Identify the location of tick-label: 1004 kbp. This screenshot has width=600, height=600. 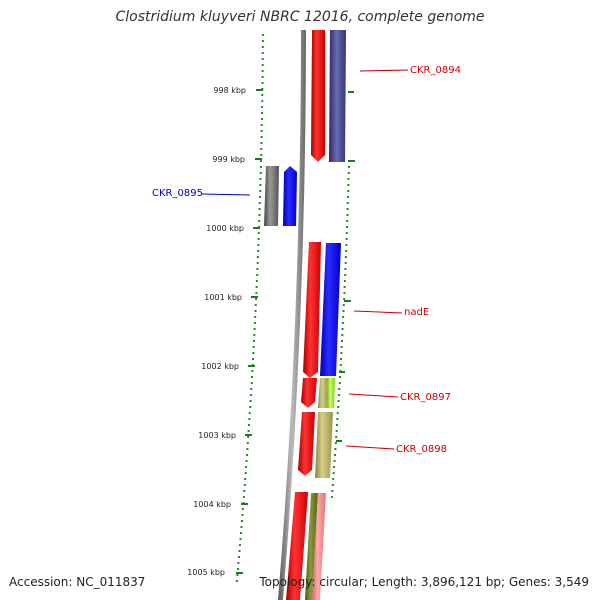
(212, 504).